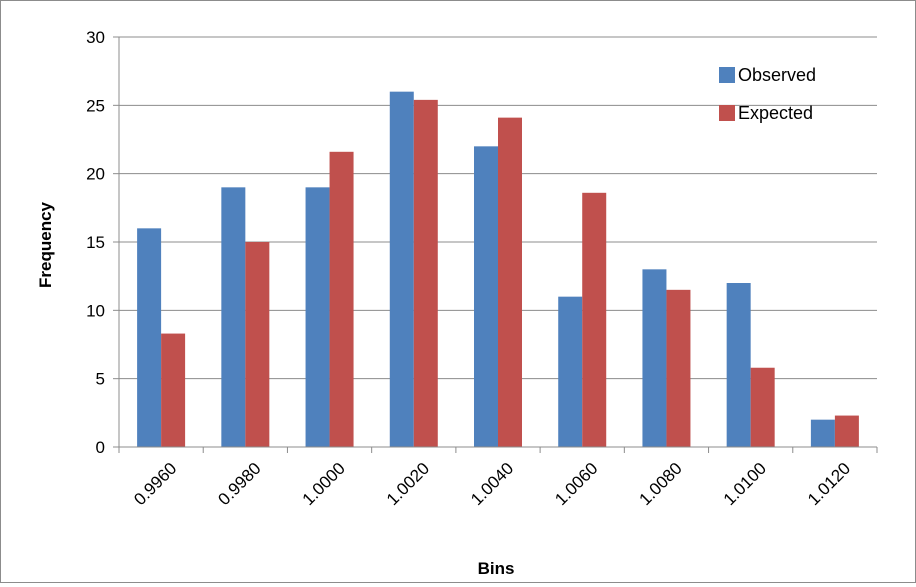 This screenshot has width=916, height=587. What do you see at coordinates (661, 484) in the screenshot?
I see `x-tick-label: 1.0080` at bounding box center [661, 484].